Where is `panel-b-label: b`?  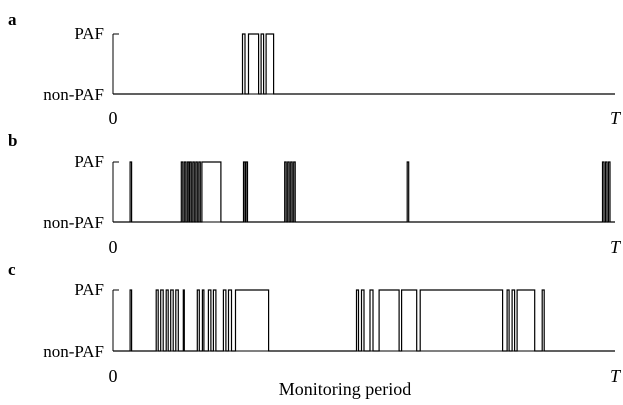 panel-b-label: b is located at coordinates (12, 140).